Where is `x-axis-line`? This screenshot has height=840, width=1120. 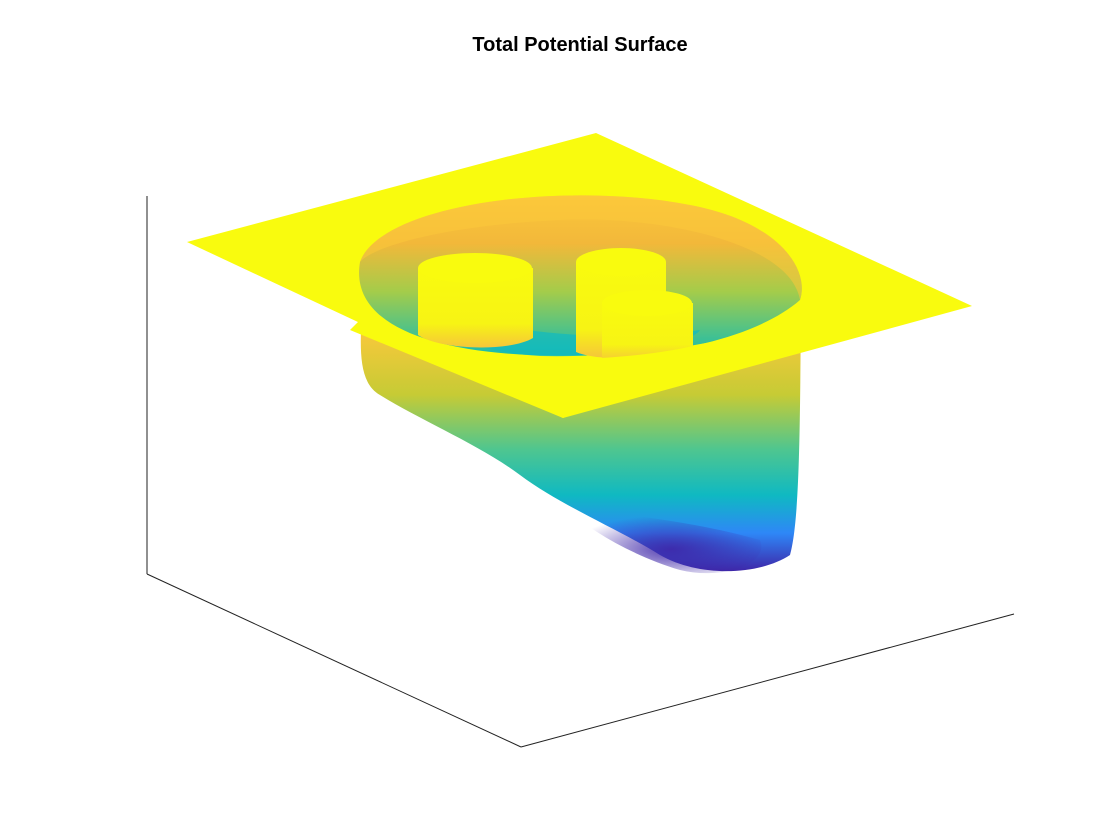
x-axis-line is located at coordinates (334, 660).